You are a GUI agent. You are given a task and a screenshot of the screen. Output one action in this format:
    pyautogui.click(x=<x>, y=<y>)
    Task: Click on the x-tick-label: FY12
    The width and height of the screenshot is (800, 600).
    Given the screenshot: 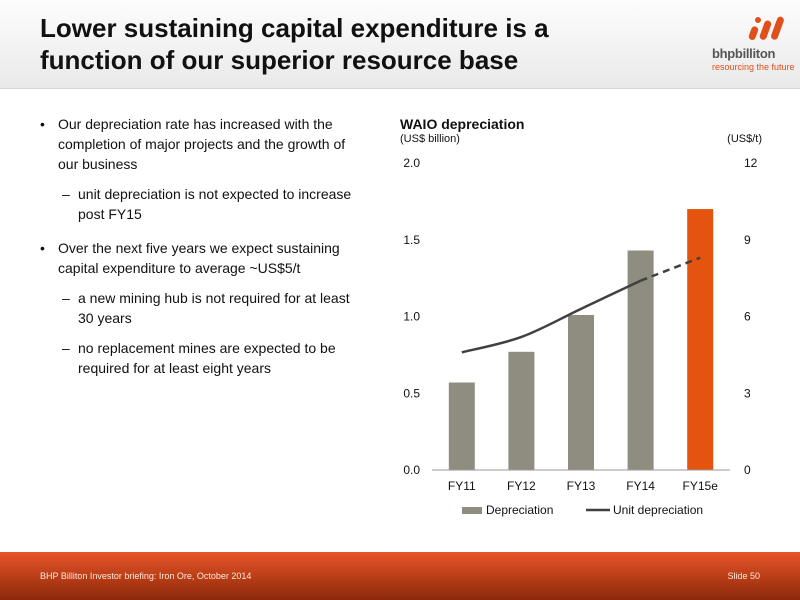 What is the action you would take?
    pyautogui.click(x=521, y=486)
    